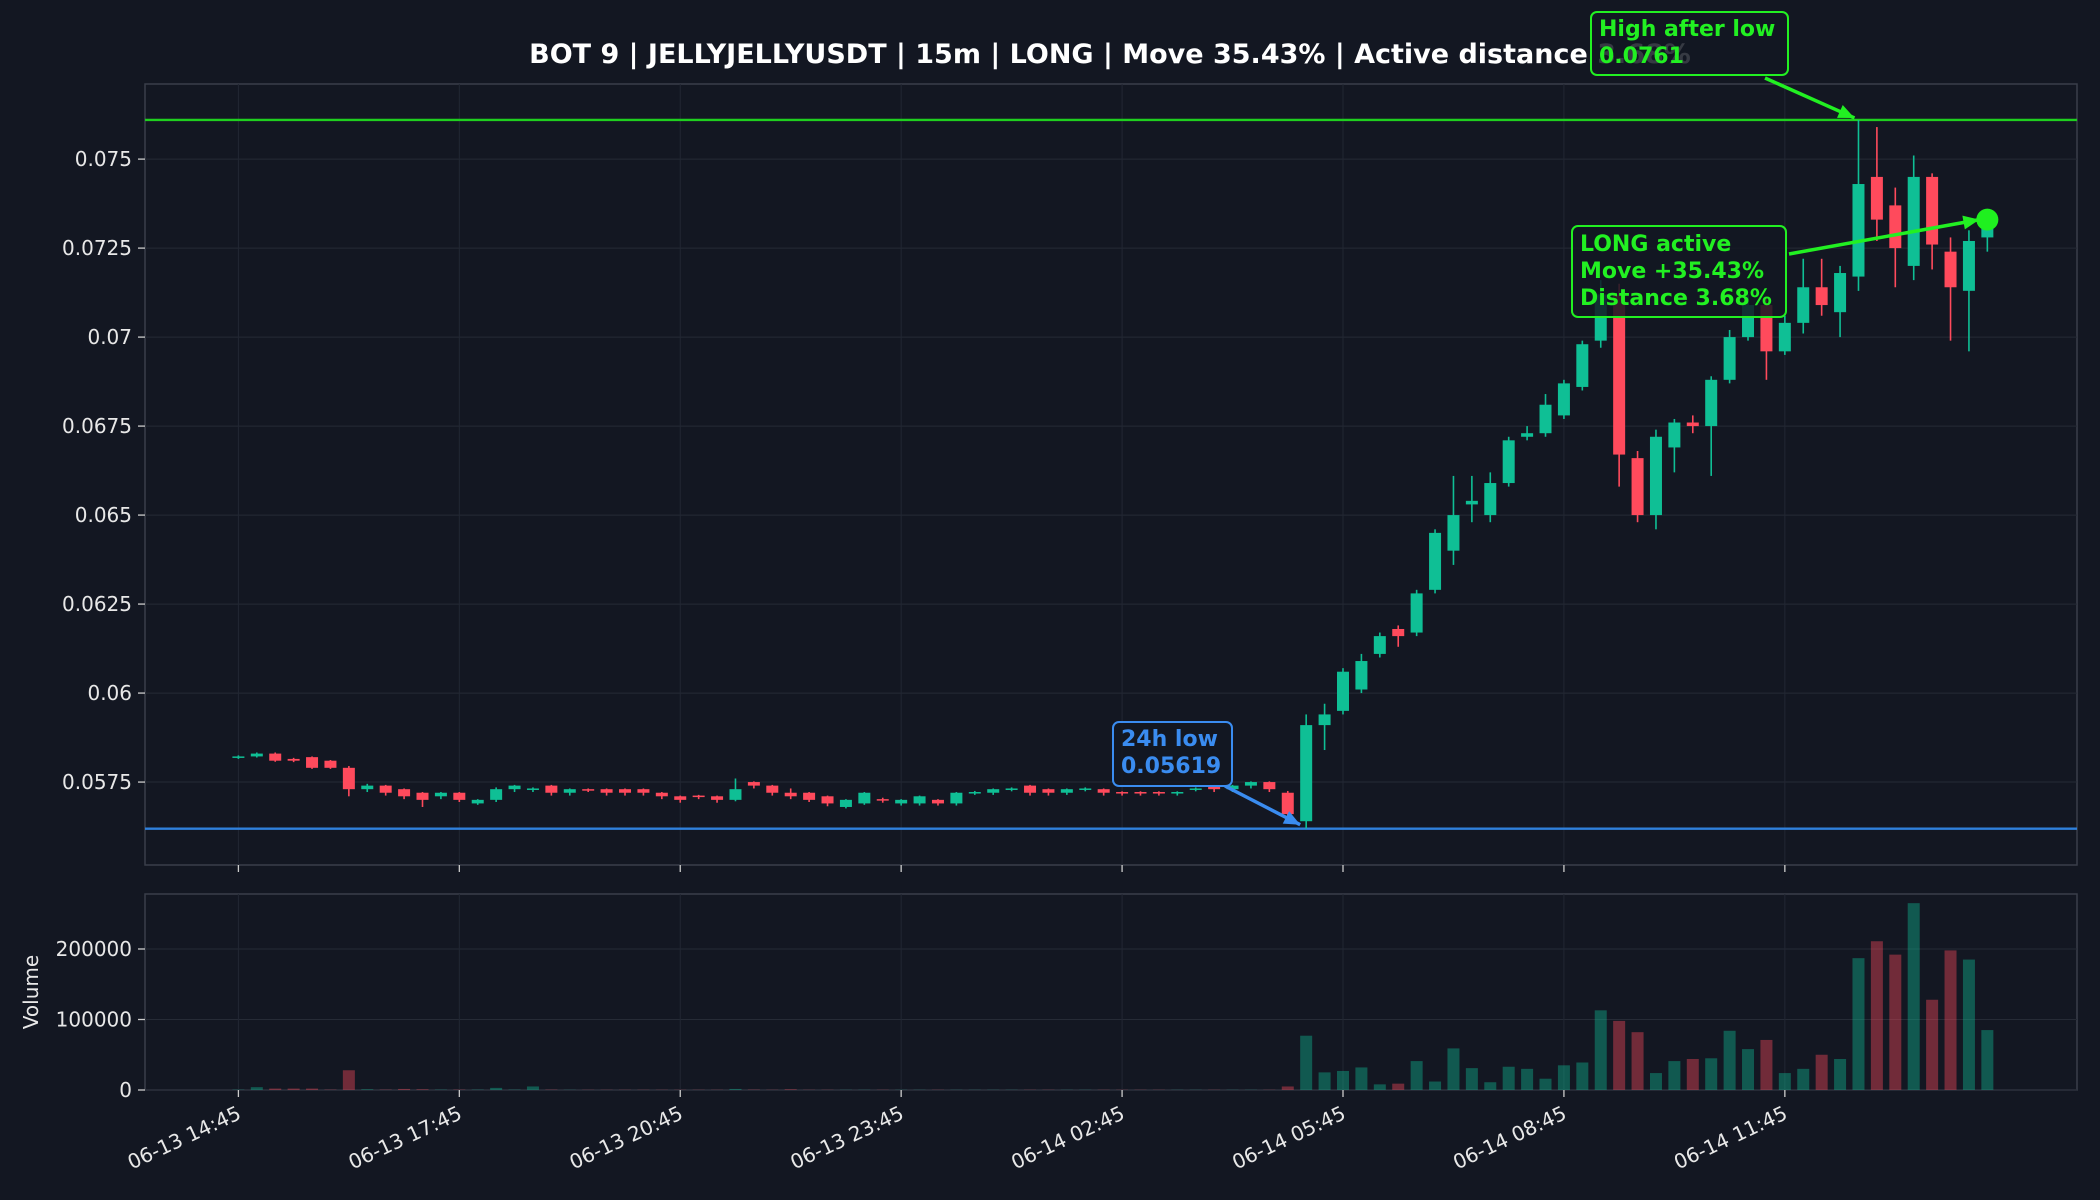 Image resolution: width=2100 pixels, height=1200 pixels. I want to click on annotation-text: 0.05619, so click(1171, 766).